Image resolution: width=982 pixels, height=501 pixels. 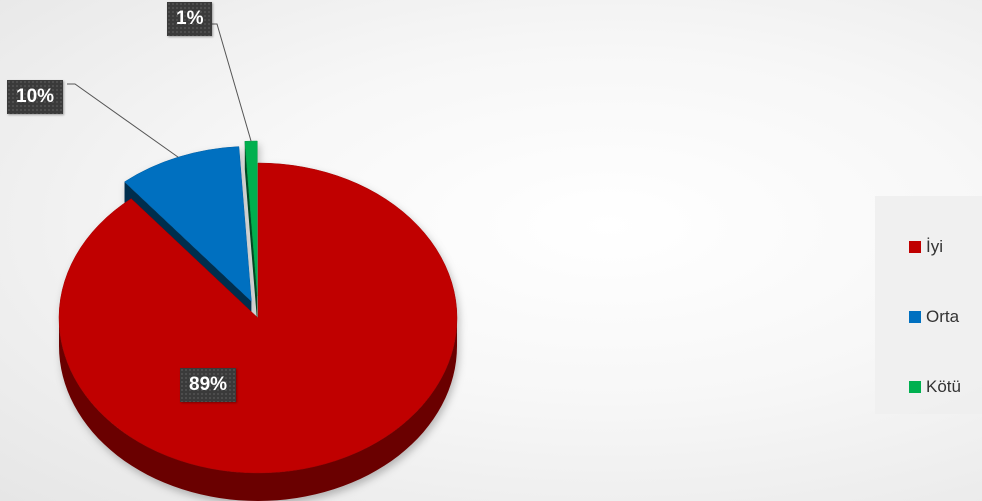 What do you see at coordinates (190, 19) in the screenshot?
I see `data-label-kotu: 1%` at bounding box center [190, 19].